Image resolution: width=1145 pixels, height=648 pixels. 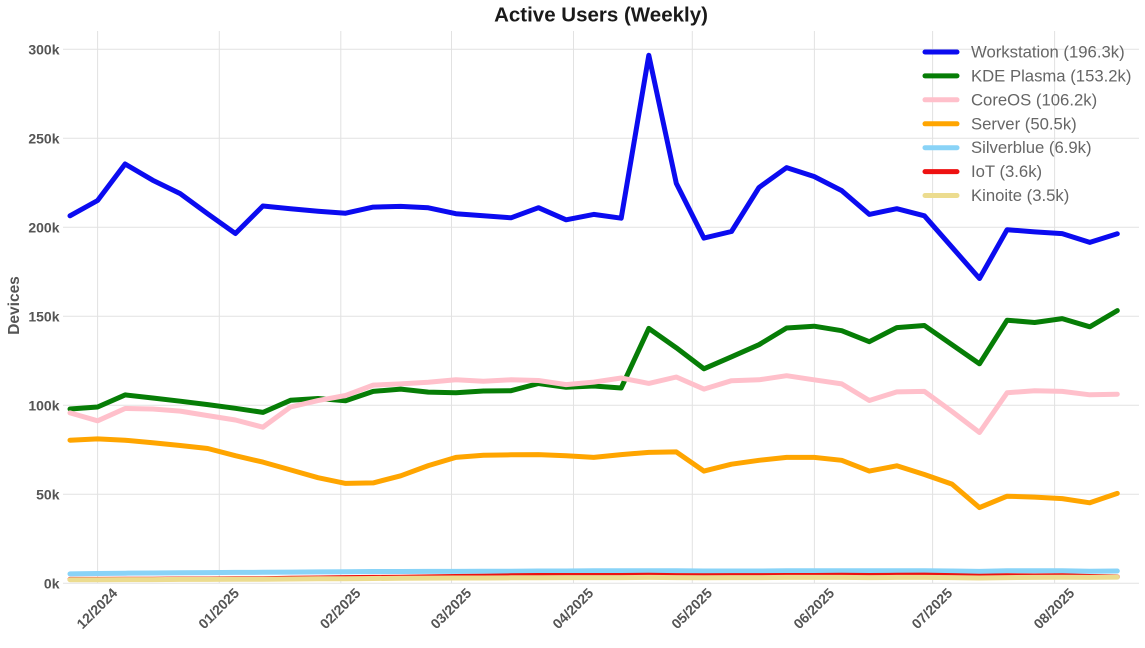 What do you see at coordinates (43, 406) in the screenshot?
I see `svg-text: 100k` at bounding box center [43, 406].